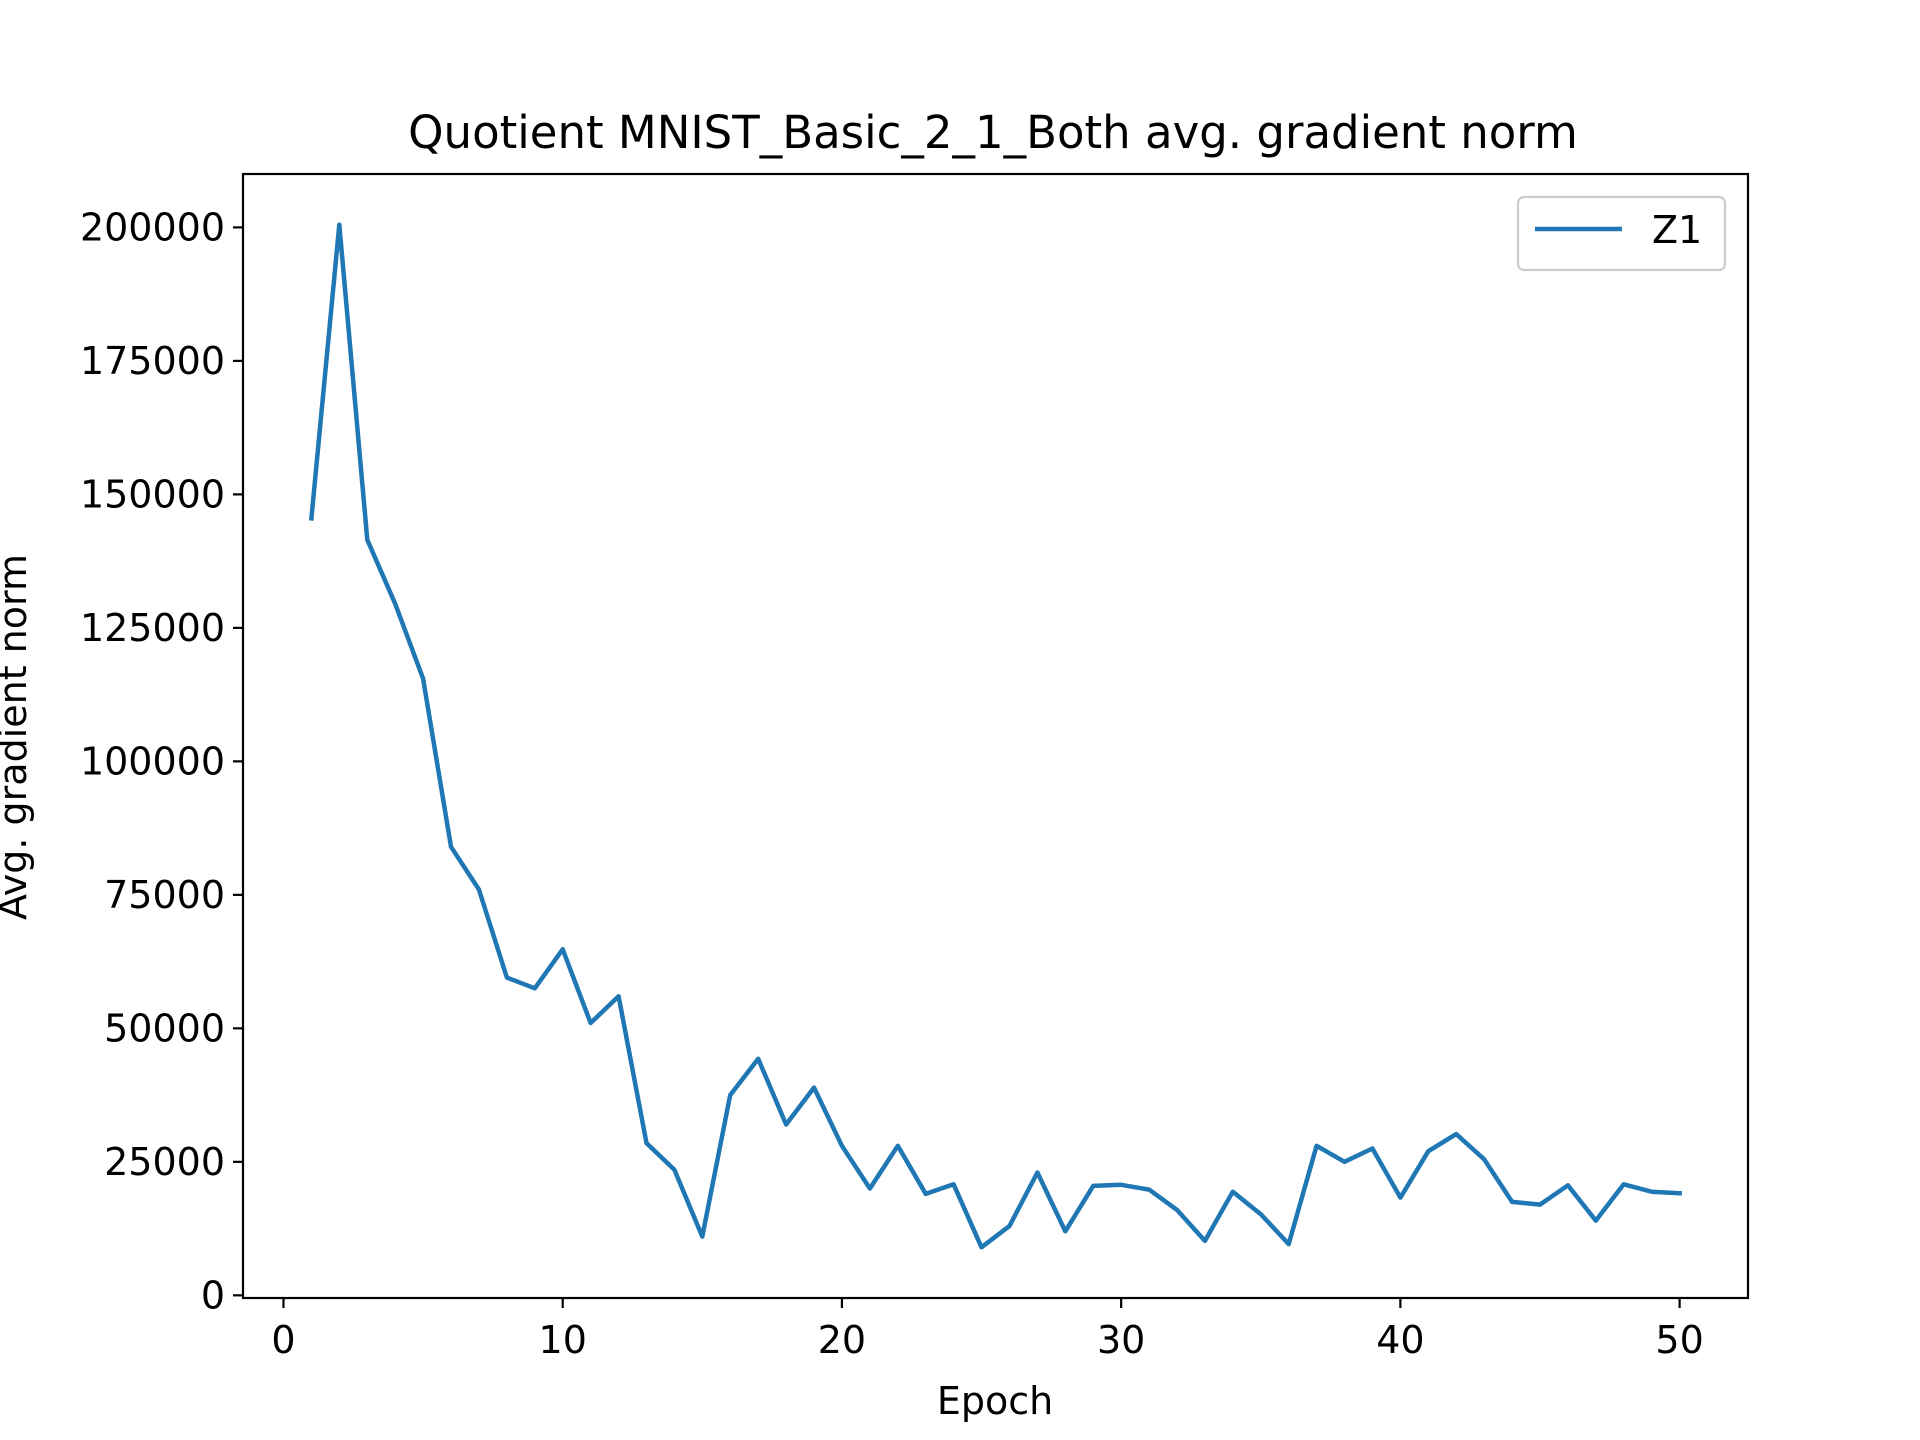 The height and width of the screenshot is (1440, 1920). What do you see at coordinates (995, 1401) in the screenshot?
I see `x-axis-label: Epoch` at bounding box center [995, 1401].